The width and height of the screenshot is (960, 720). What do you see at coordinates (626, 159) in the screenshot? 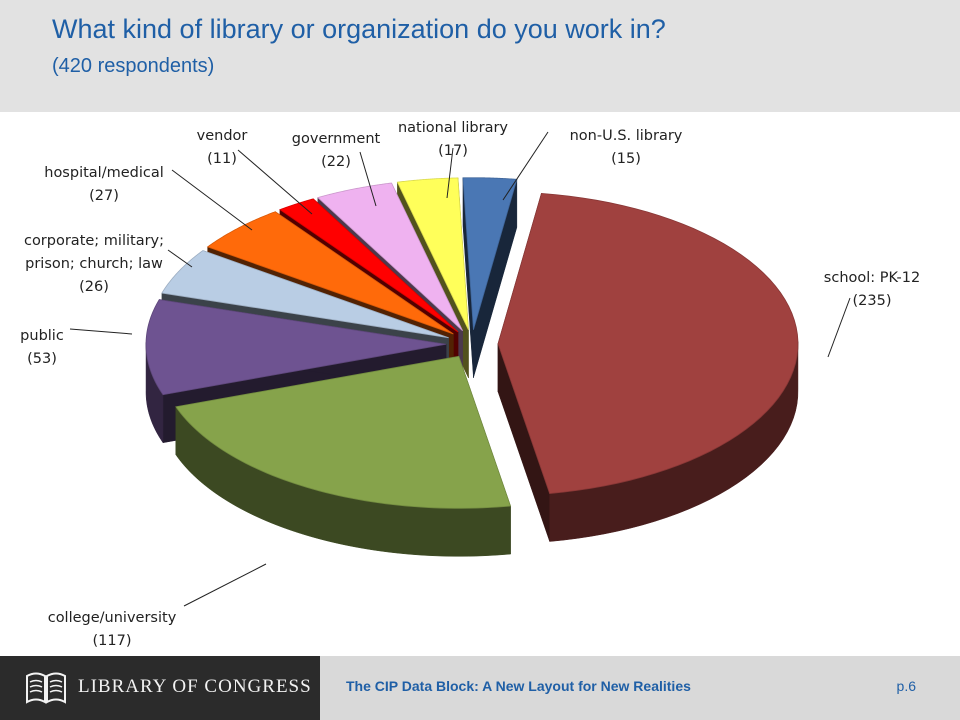
I see `data-label-line: (15)` at bounding box center [626, 159].